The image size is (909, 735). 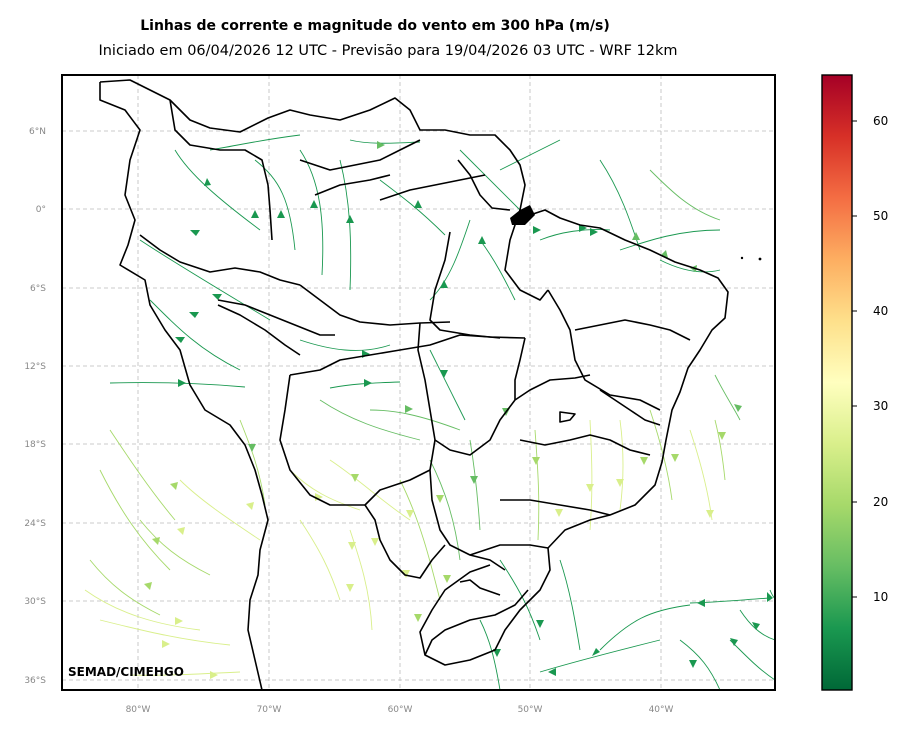 I want to click on colorbar-tick: 10, so click(x=880, y=597).